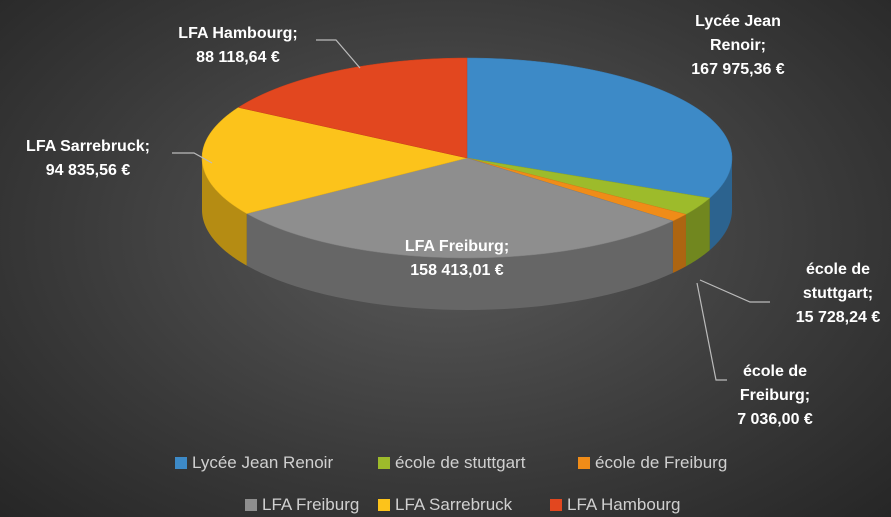  I want to click on legend-item: Lycée Jean Renoir, so click(254, 463).